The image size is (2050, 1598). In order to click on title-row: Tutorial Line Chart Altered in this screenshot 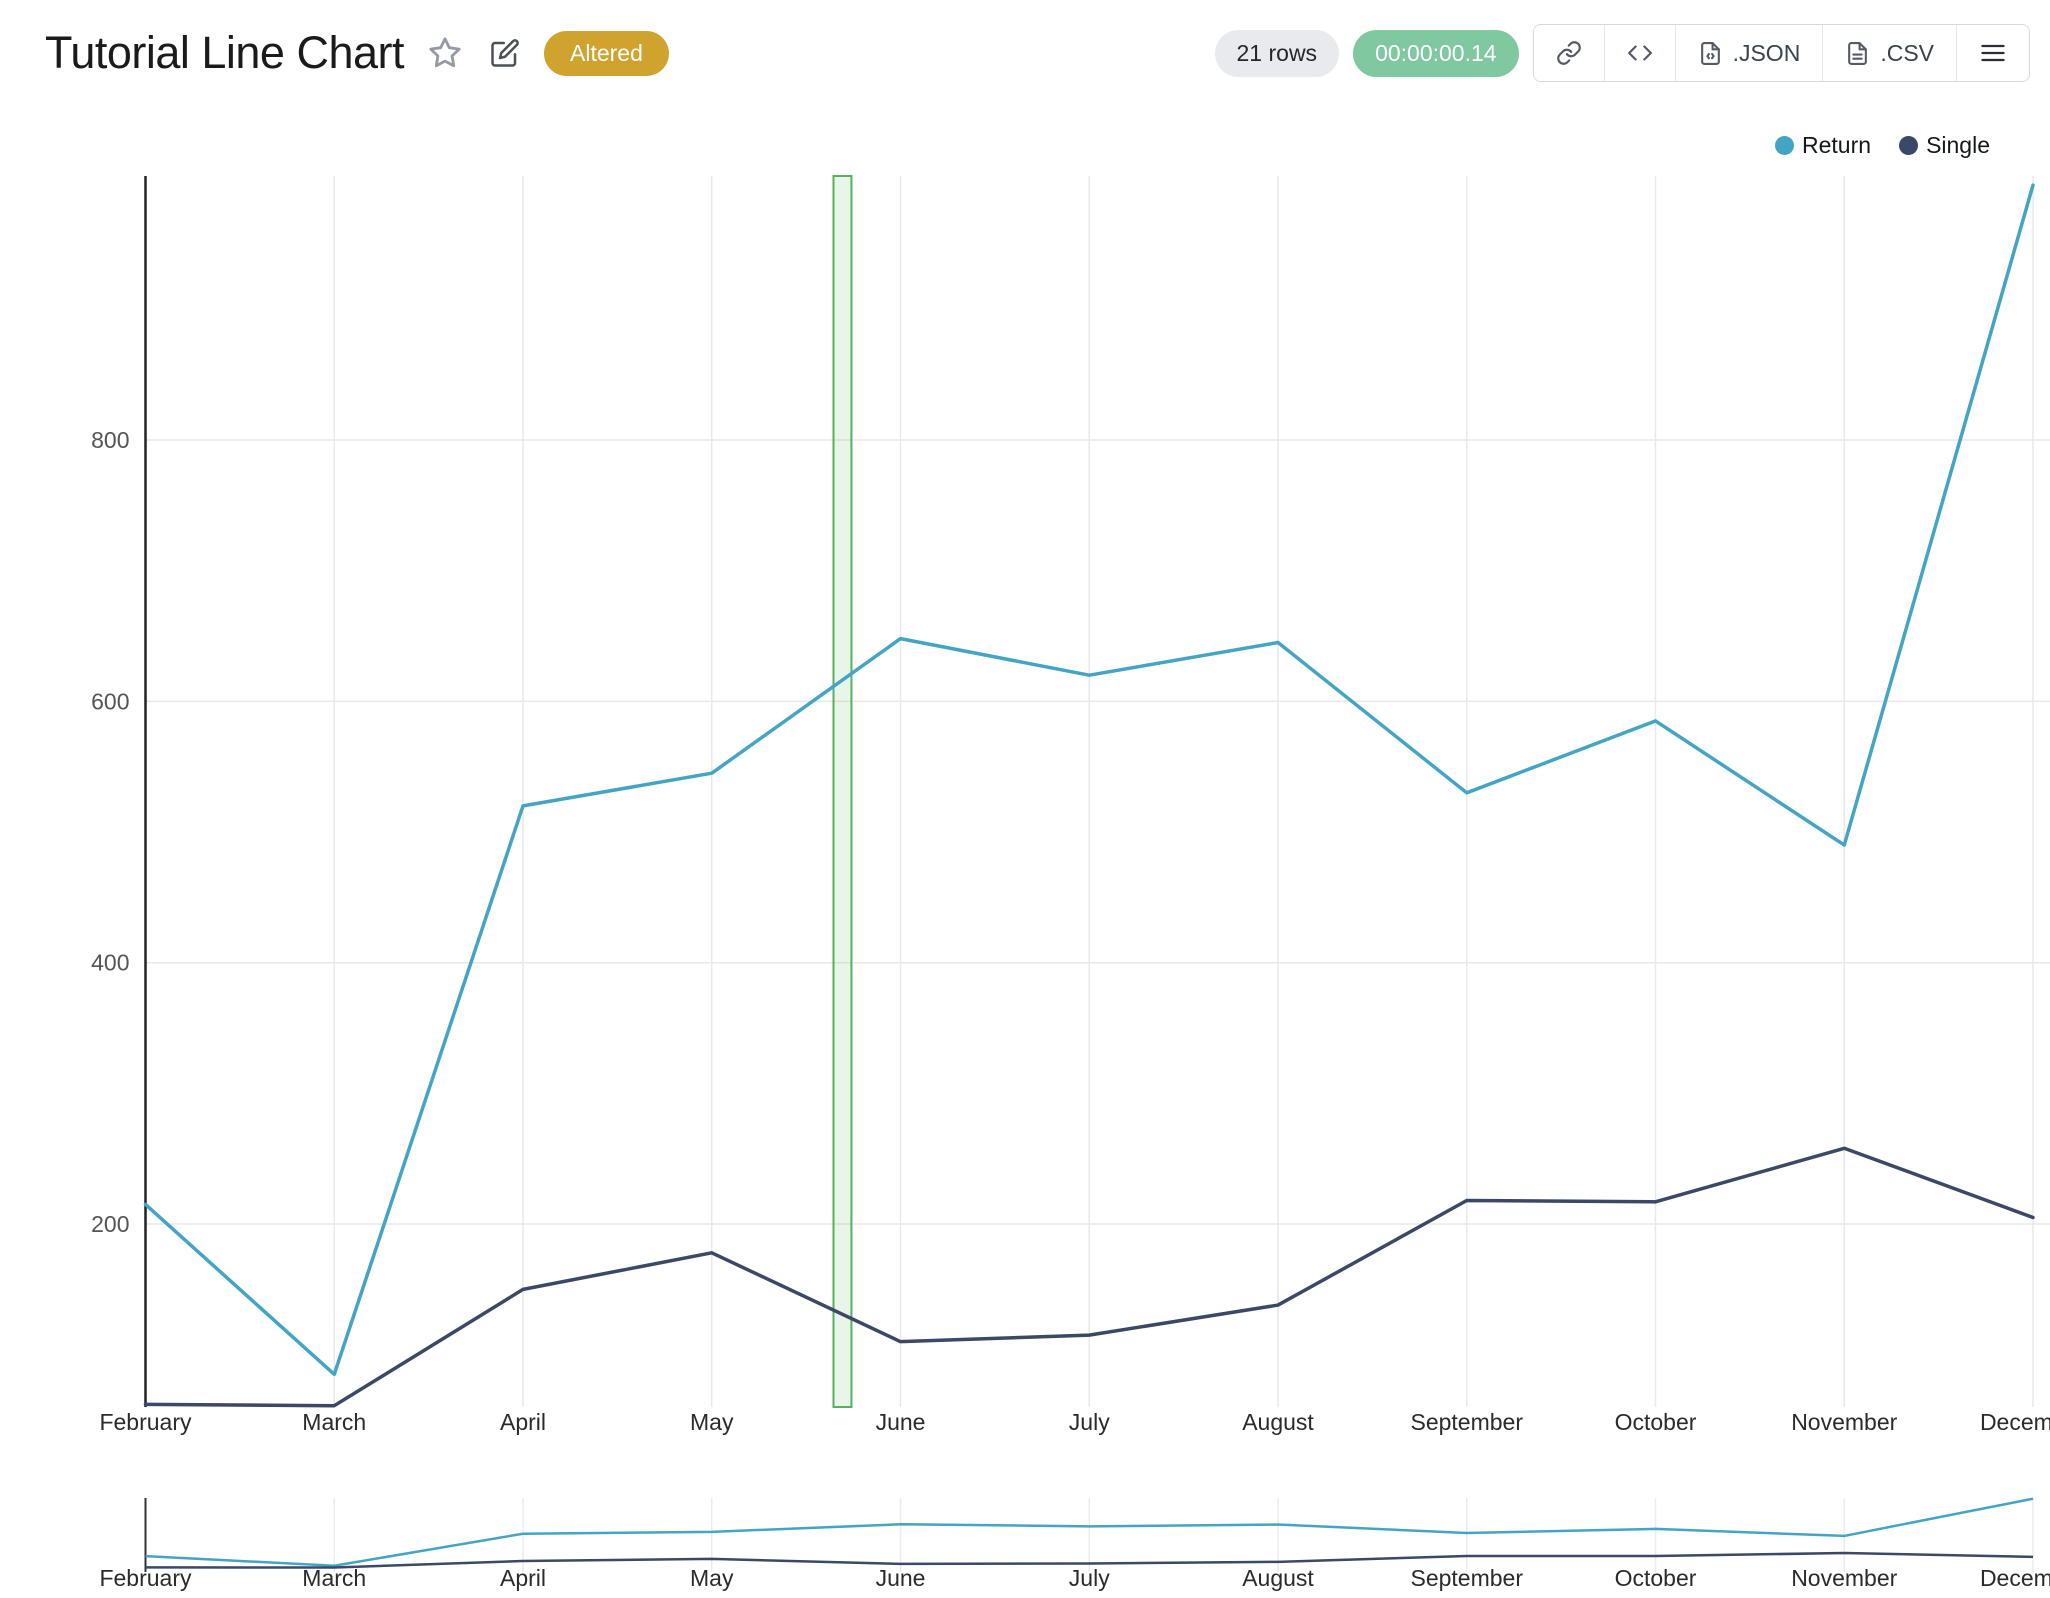, I will do `click(357, 53)`.